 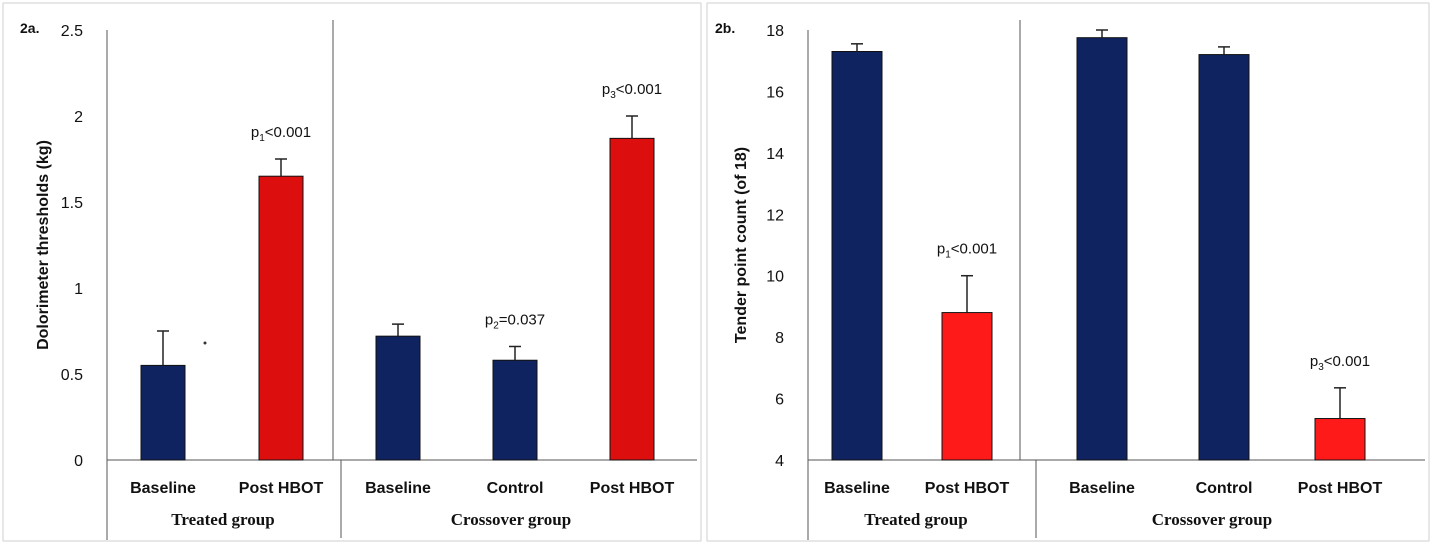 What do you see at coordinates (779, 338) in the screenshot?
I see `y-tick-label: 8` at bounding box center [779, 338].